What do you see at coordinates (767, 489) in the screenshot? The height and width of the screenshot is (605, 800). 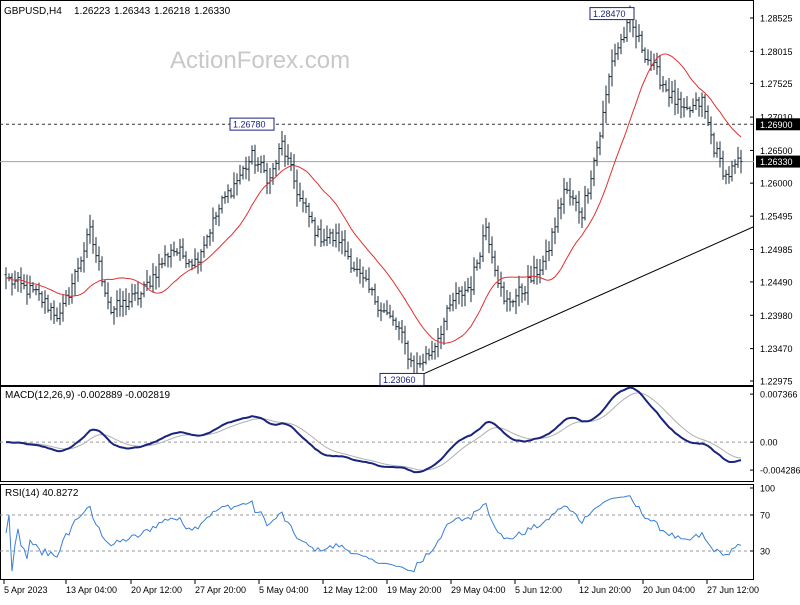 I see `rsi-tick-label: 100` at bounding box center [767, 489].